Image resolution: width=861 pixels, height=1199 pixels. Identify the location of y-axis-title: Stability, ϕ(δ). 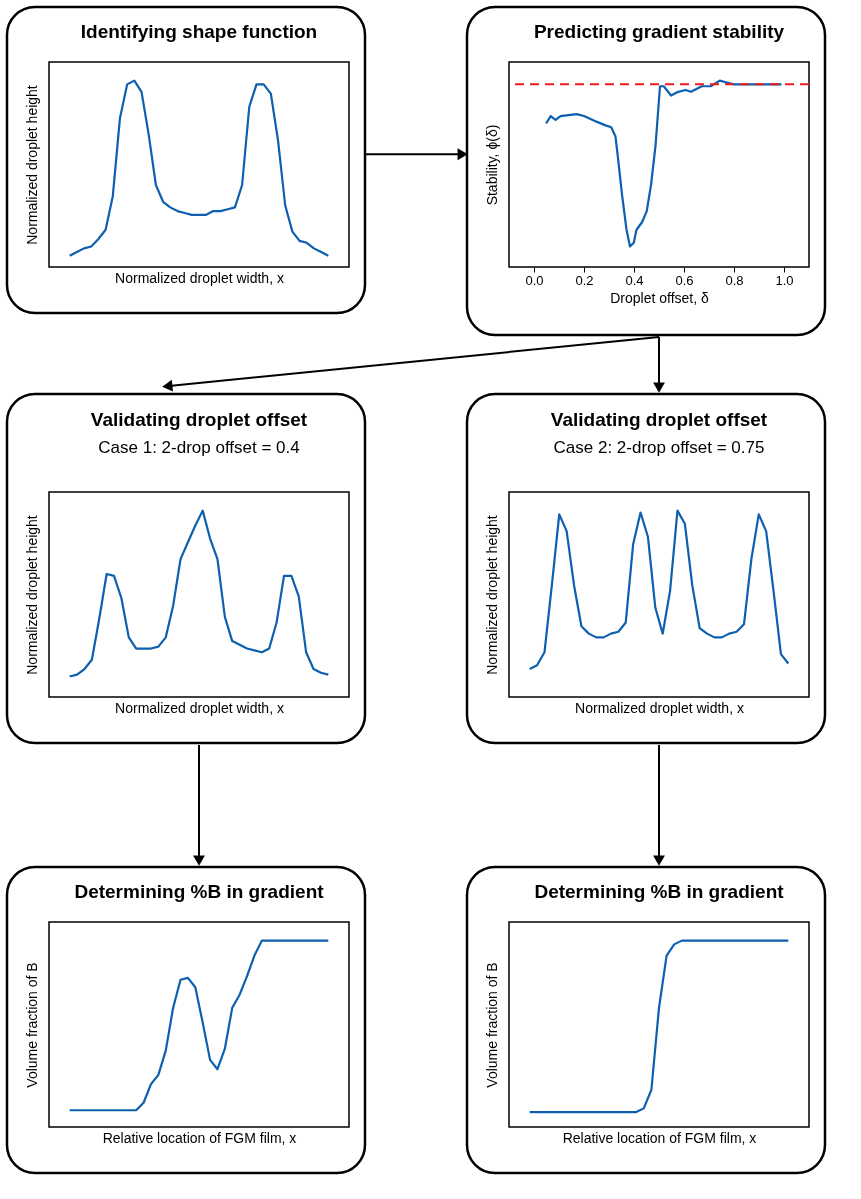
(491, 165).